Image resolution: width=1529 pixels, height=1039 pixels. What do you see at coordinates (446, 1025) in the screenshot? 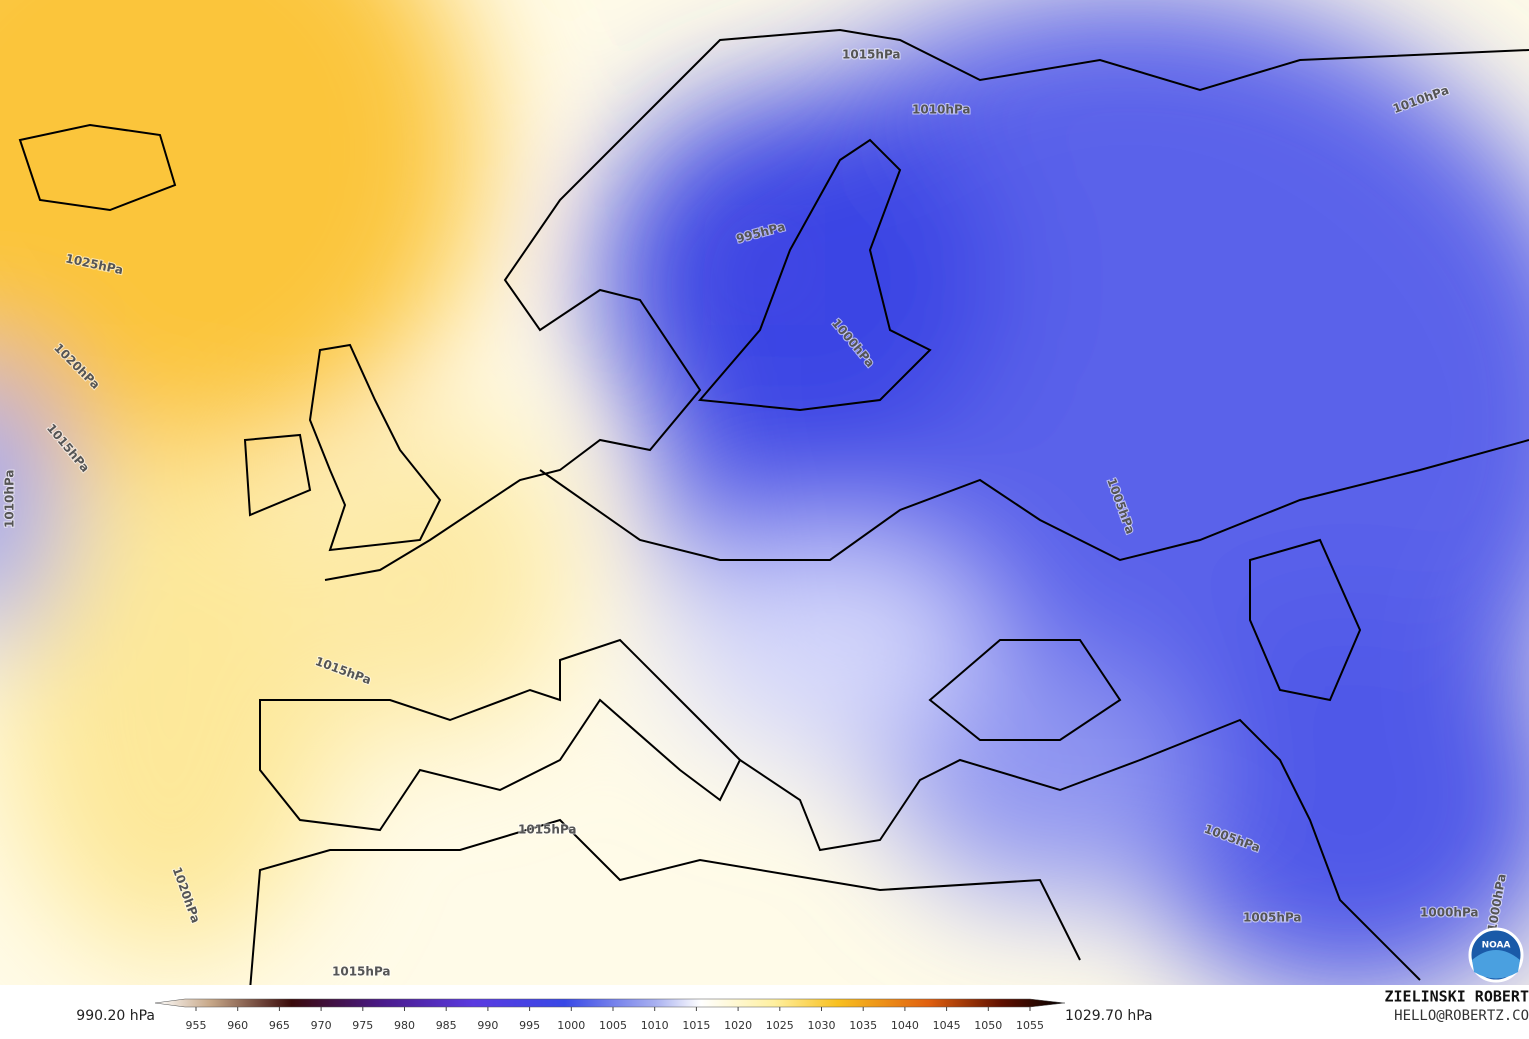
I see `colorbar-tick-label: 985` at bounding box center [446, 1025].